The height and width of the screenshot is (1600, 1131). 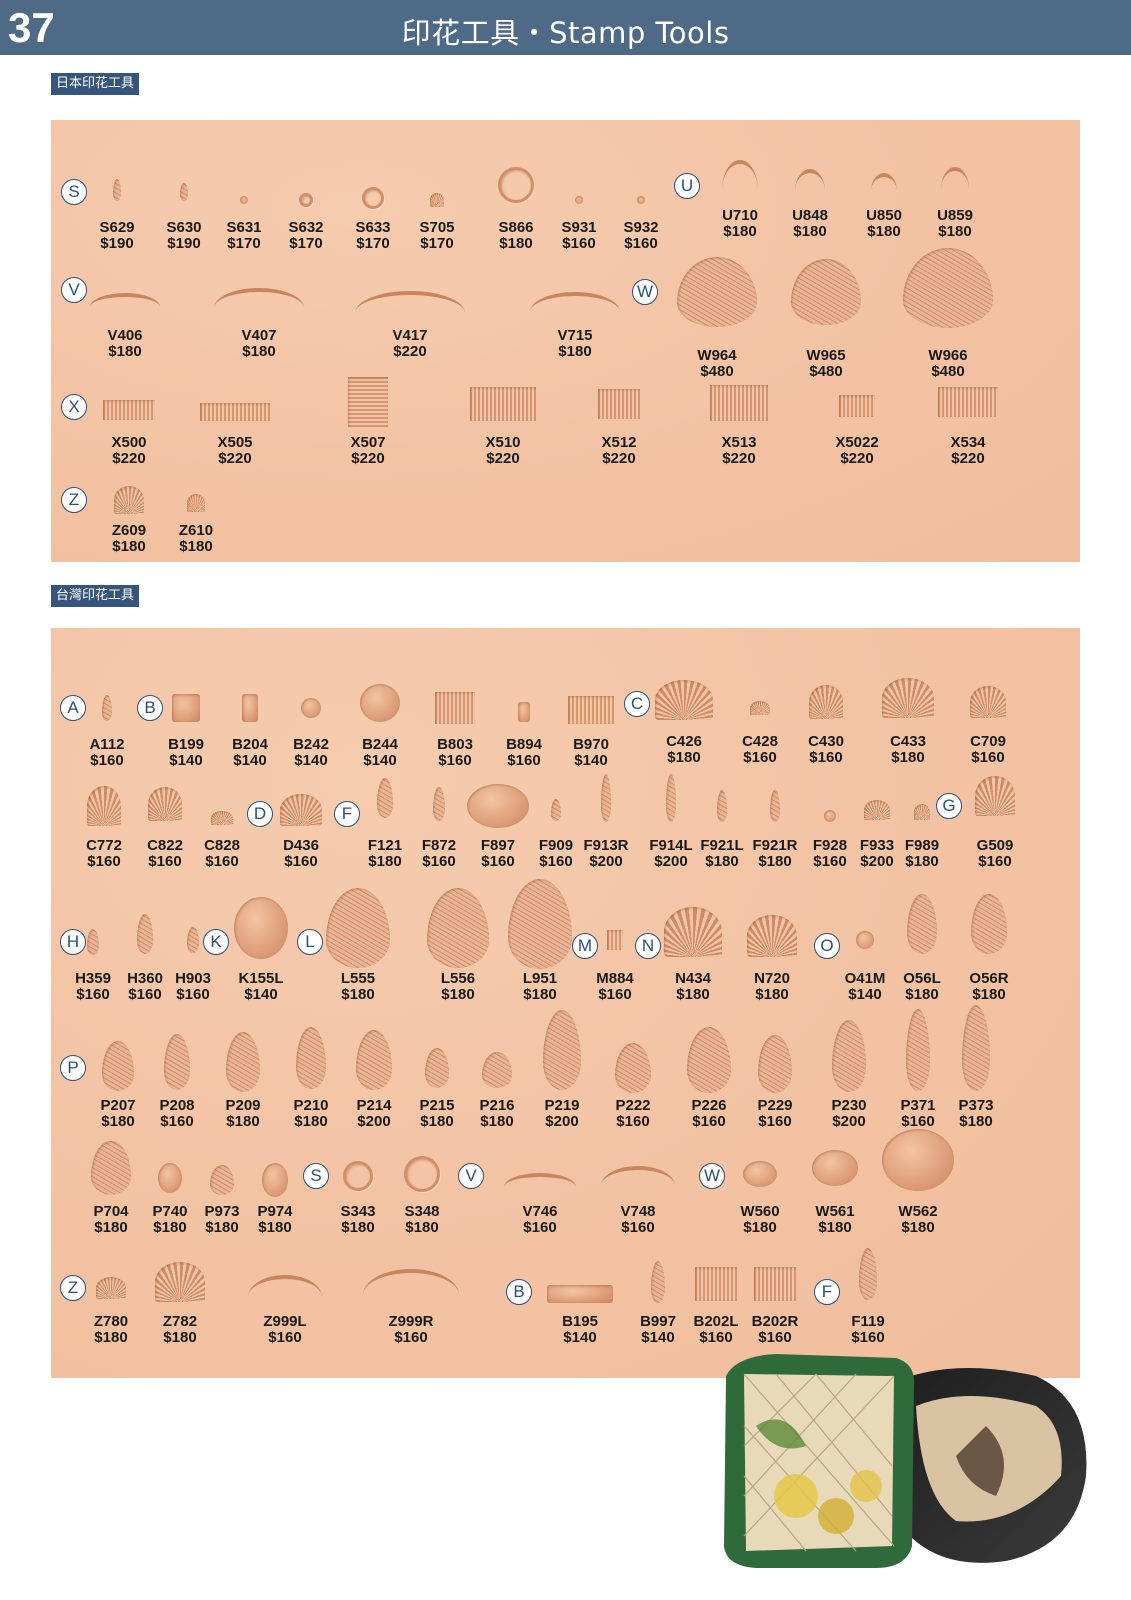 What do you see at coordinates (684, 741) in the screenshot?
I see `stamp-code: C426` at bounding box center [684, 741].